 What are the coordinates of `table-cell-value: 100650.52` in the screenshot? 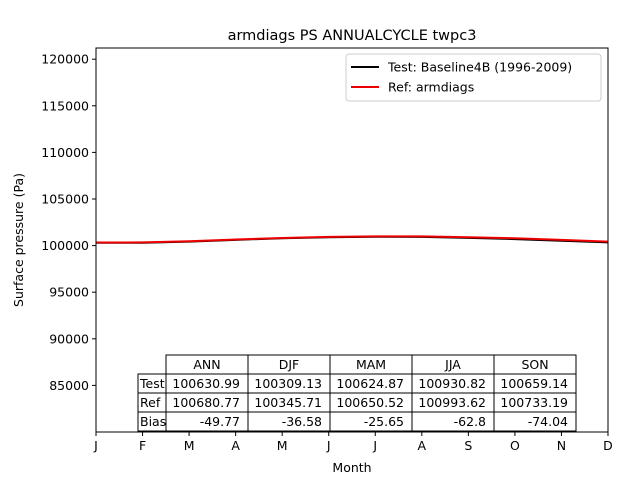 It's located at (370, 402).